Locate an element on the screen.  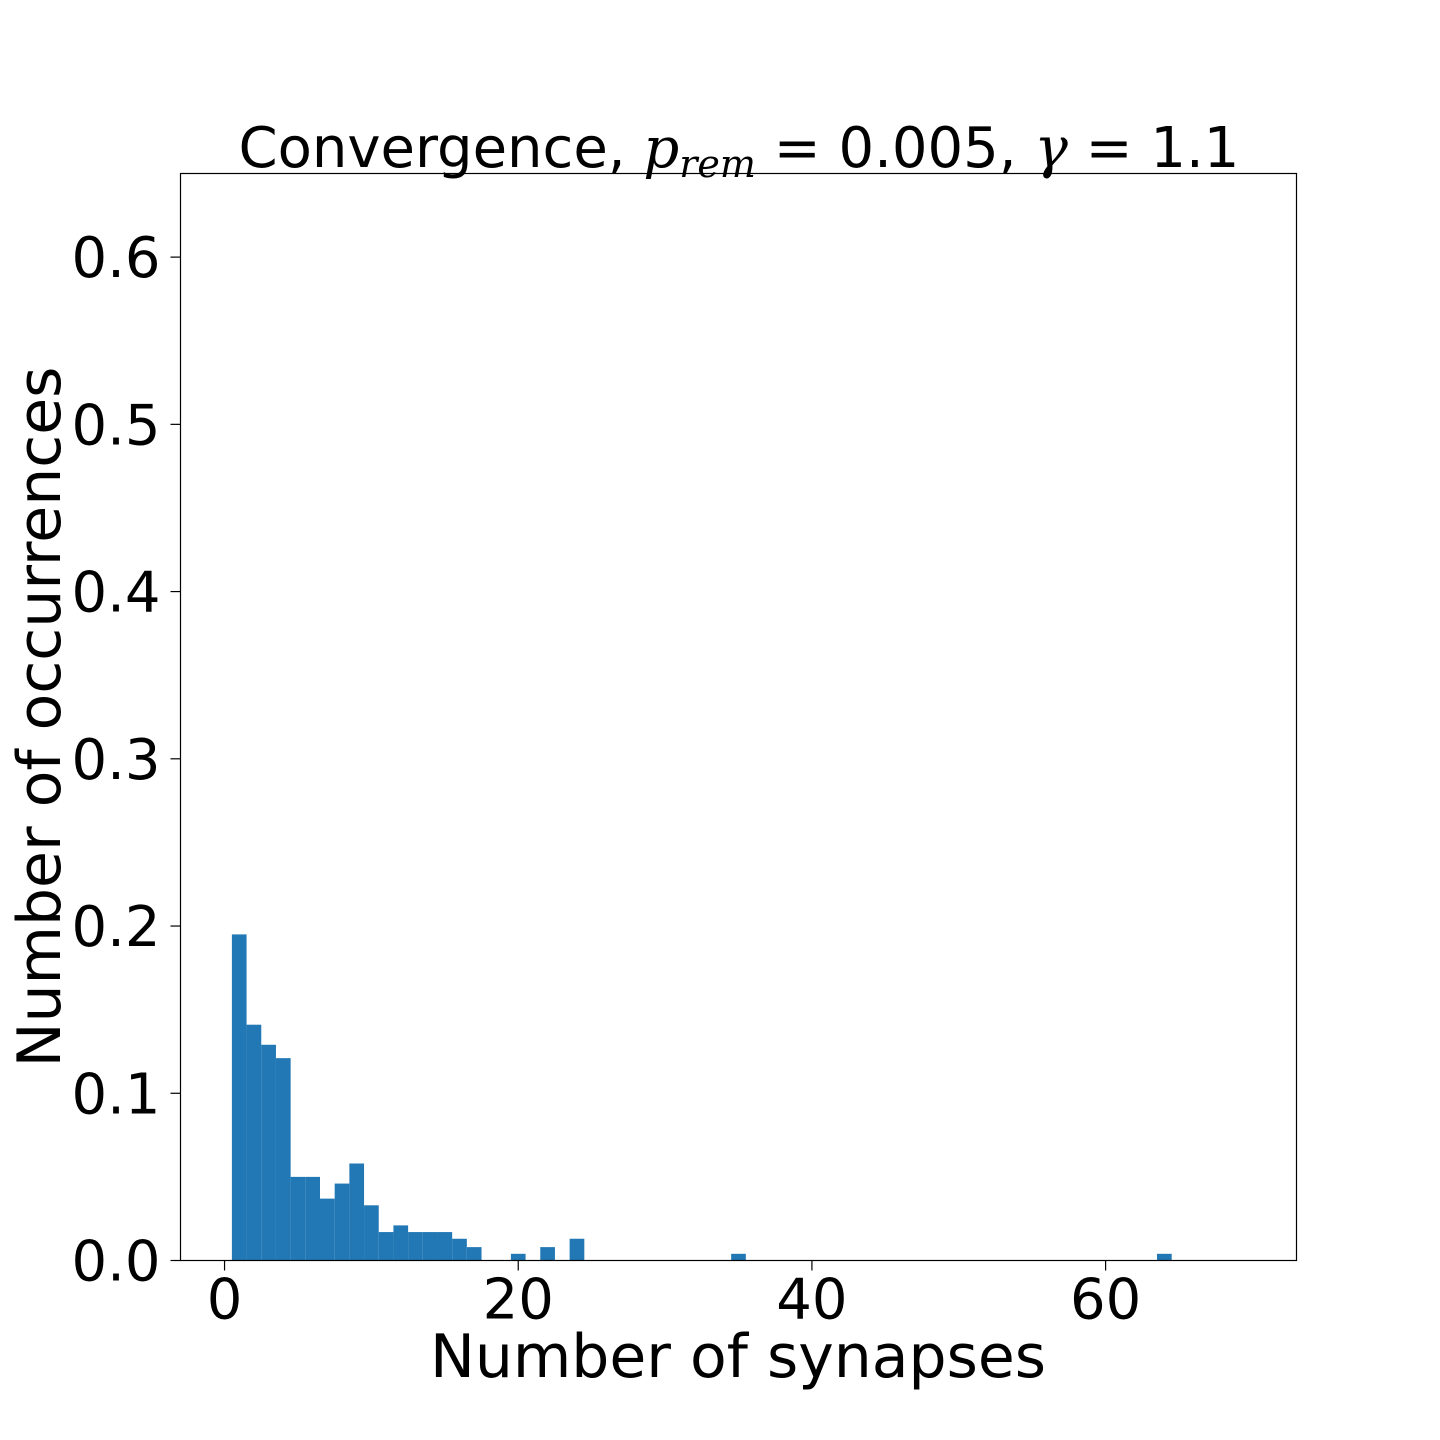
y-axis: 0.0 0.1 0.2 0.3 0.4 0.5 0.6 is located at coordinates (126, 760).